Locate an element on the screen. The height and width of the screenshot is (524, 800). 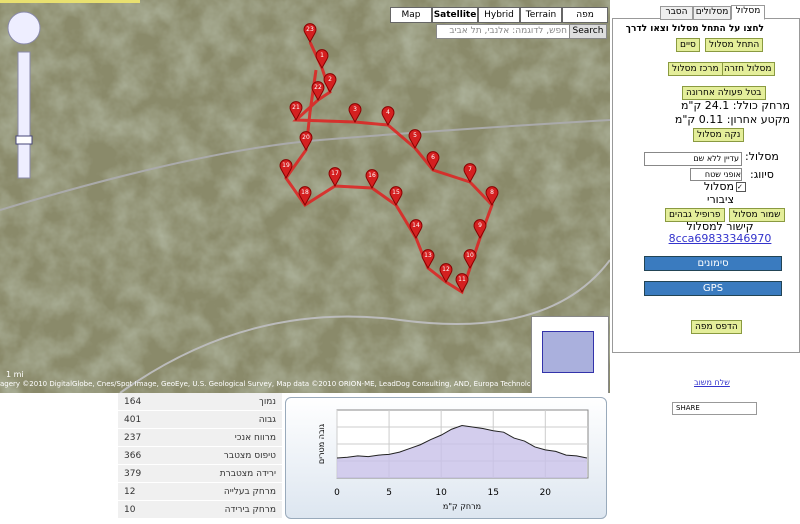
stat-label: מרחק בירידה is located at coordinates (250, 509).